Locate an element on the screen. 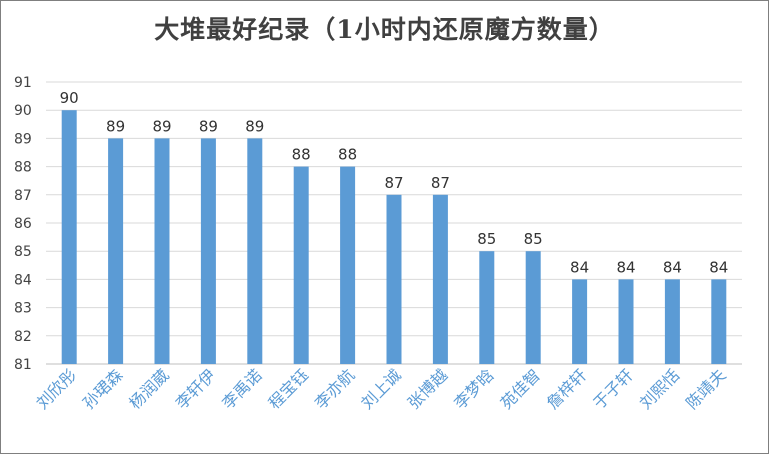 The image size is (769, 454). data-label: 90 is located at coordinates (69, 98).